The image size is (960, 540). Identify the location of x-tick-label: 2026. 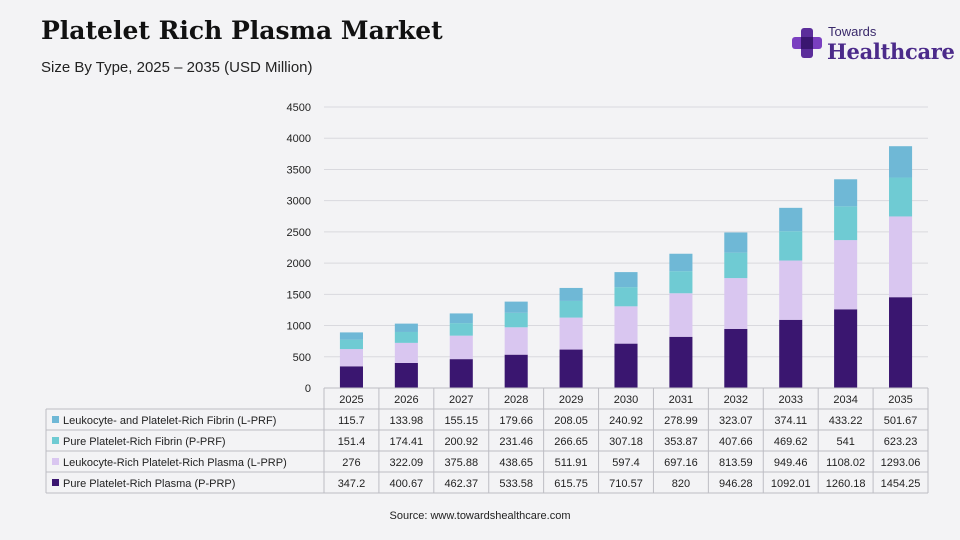
(406, 400).